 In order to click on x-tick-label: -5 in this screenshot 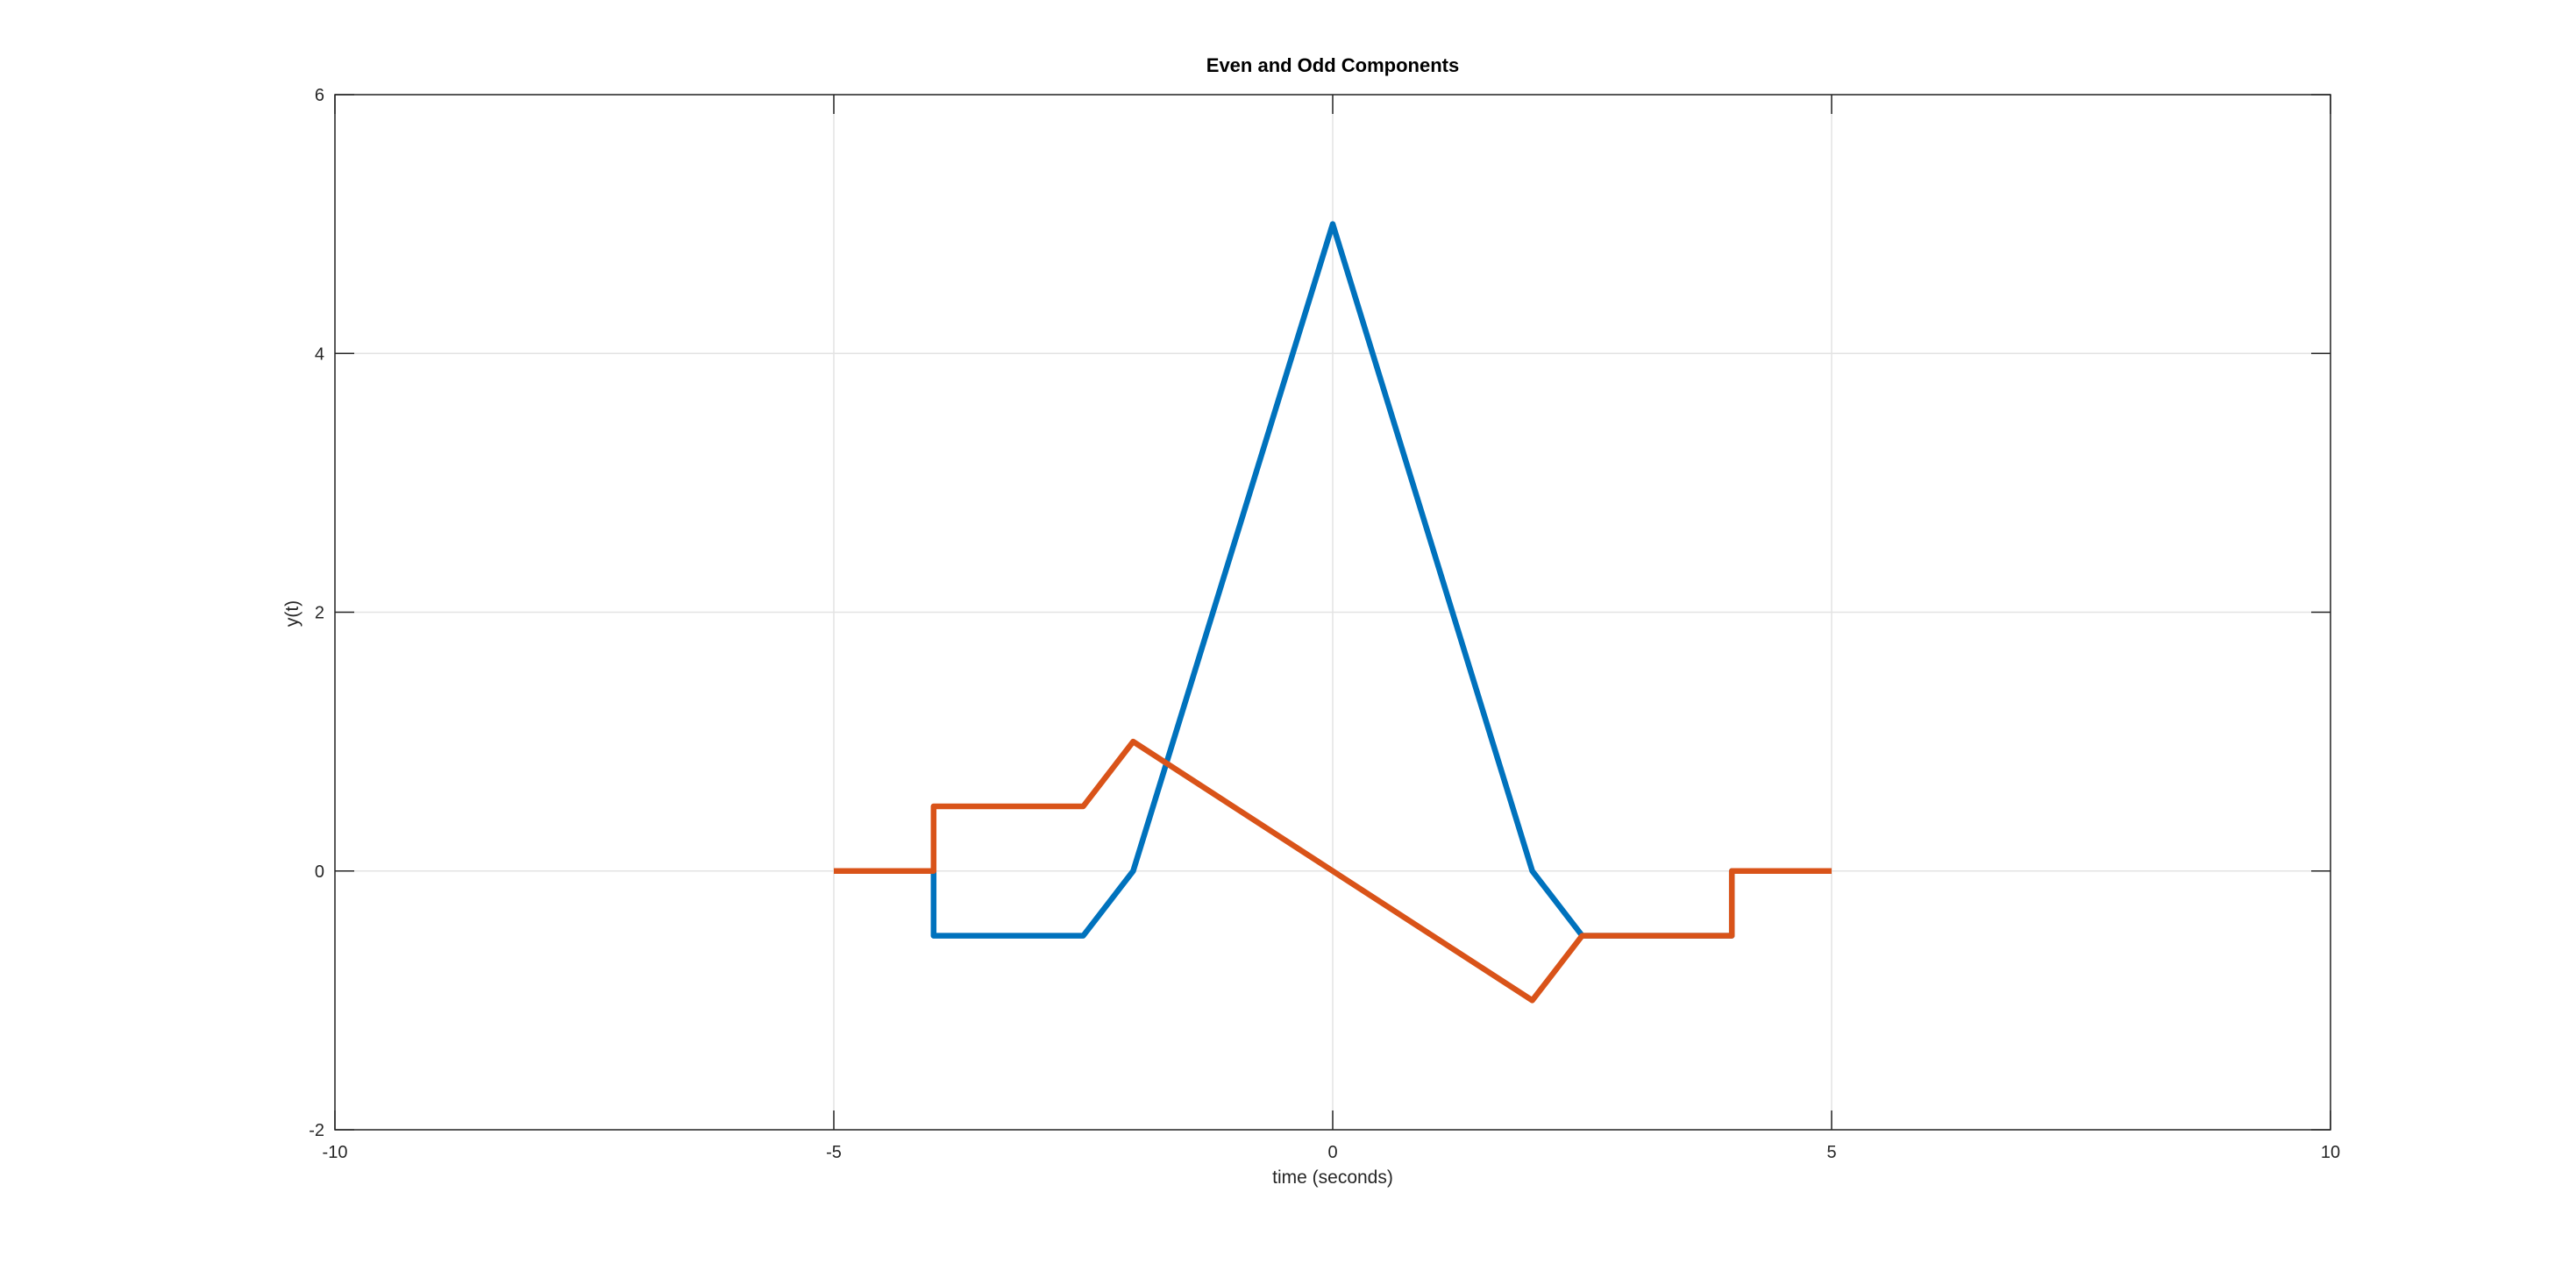, I will do `click(834, 1152)`.